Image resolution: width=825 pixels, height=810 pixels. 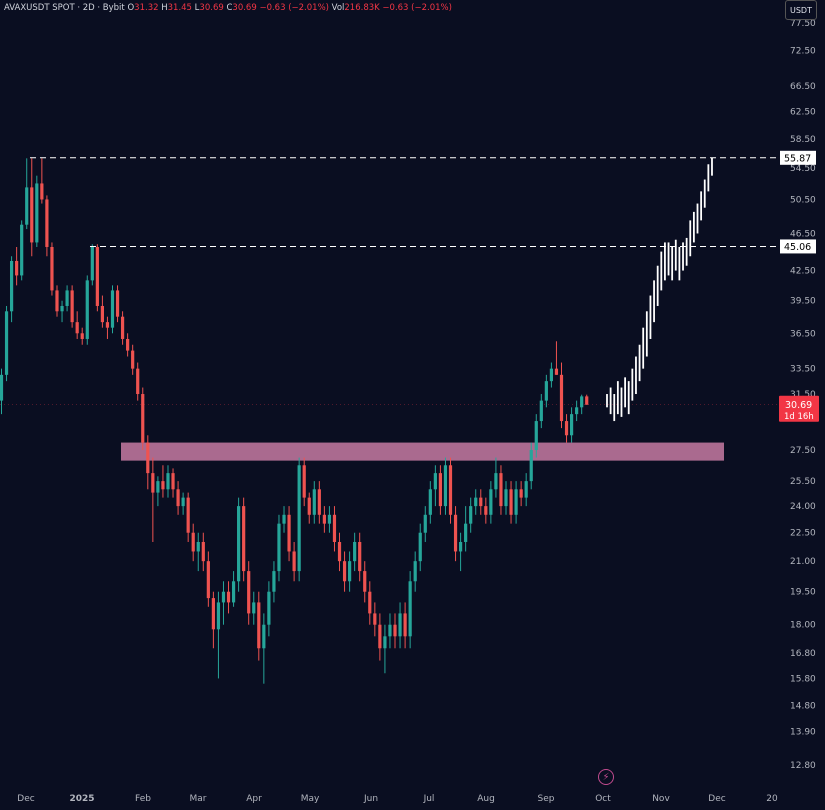 I want to click on open-value: 31.32, so click(x=146, y=8).